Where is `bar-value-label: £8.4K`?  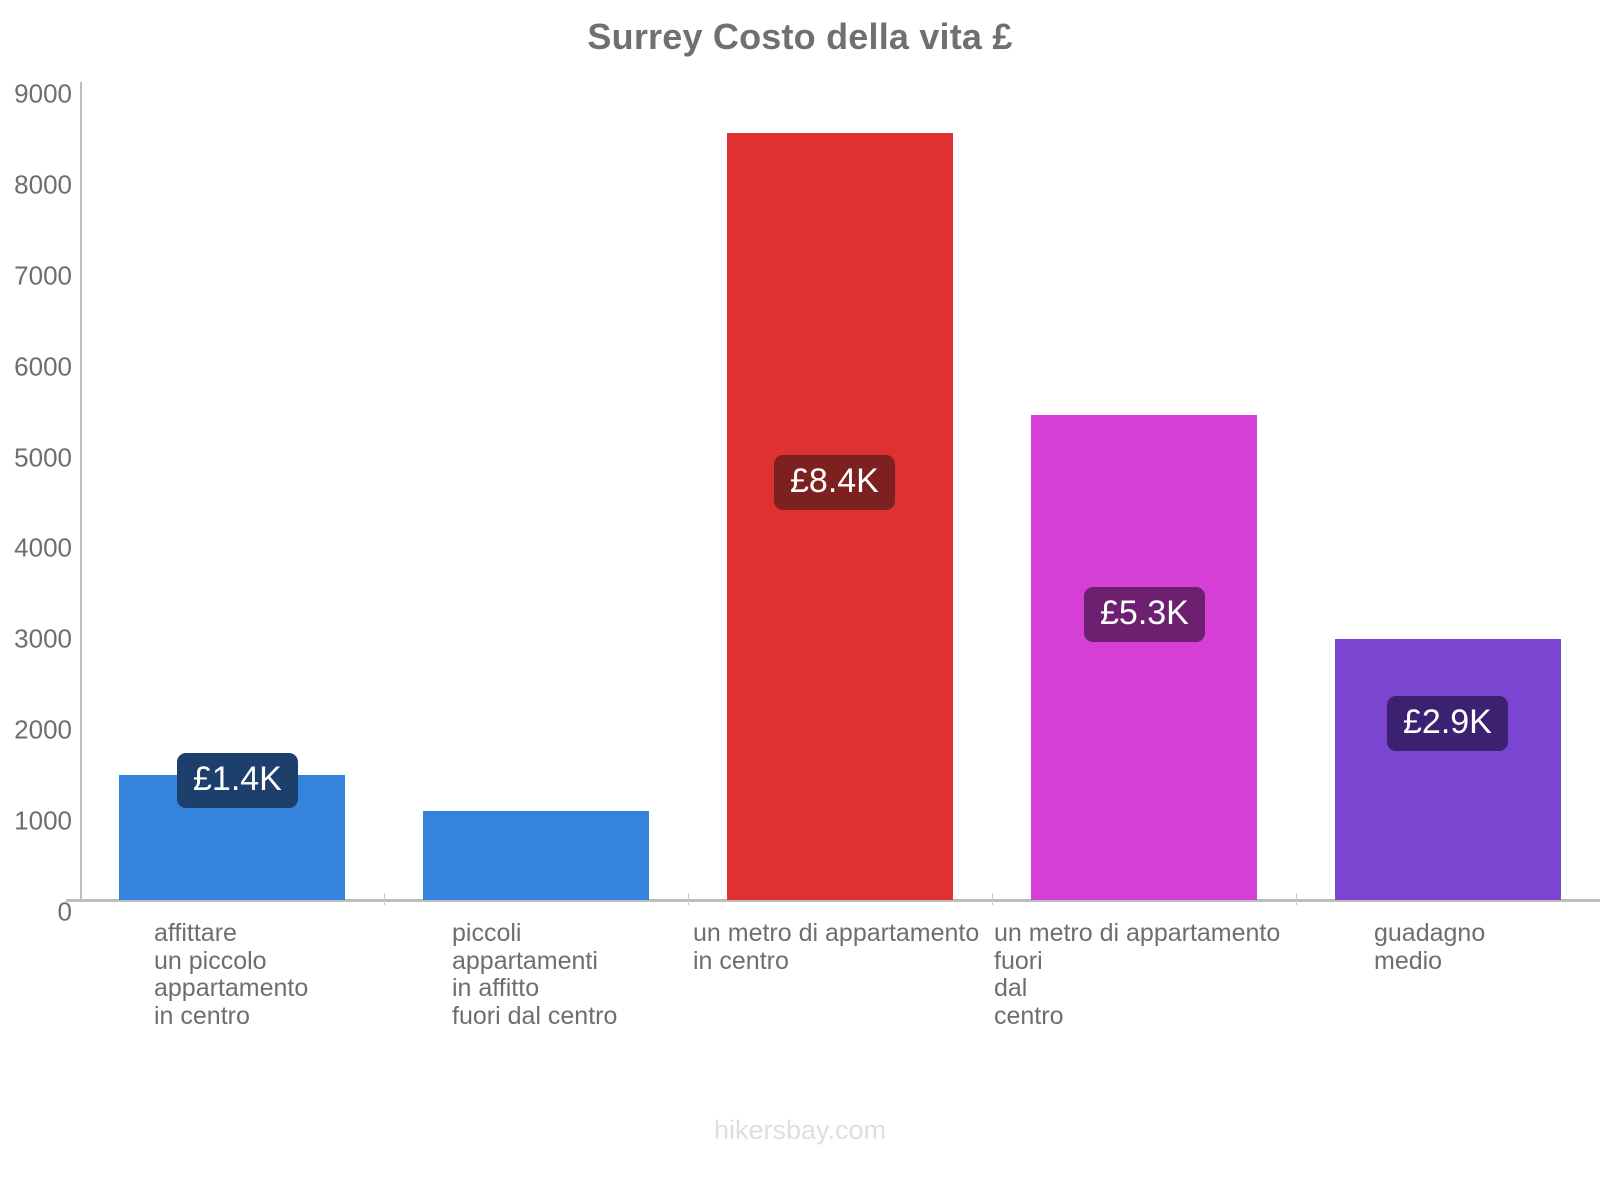 bar-value-label: £8.4K is located at coordinates (834, 482).